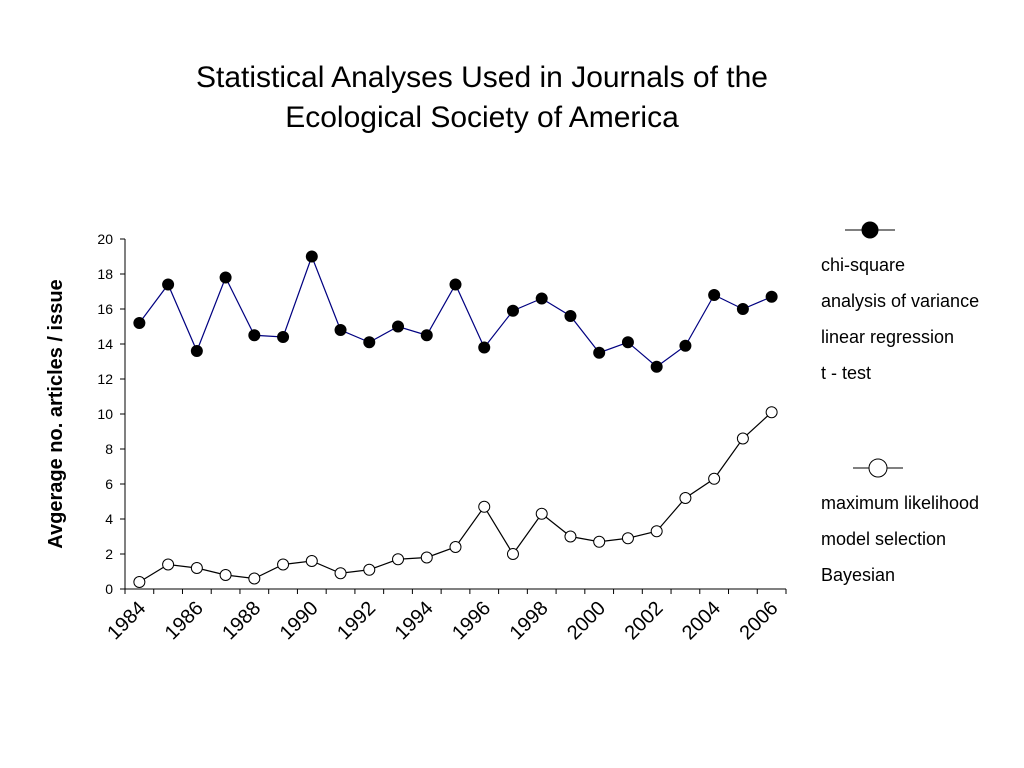 This screenshot has height=768, width=1024. I want to click on x-tick-label: 1998, so click(529, 620).